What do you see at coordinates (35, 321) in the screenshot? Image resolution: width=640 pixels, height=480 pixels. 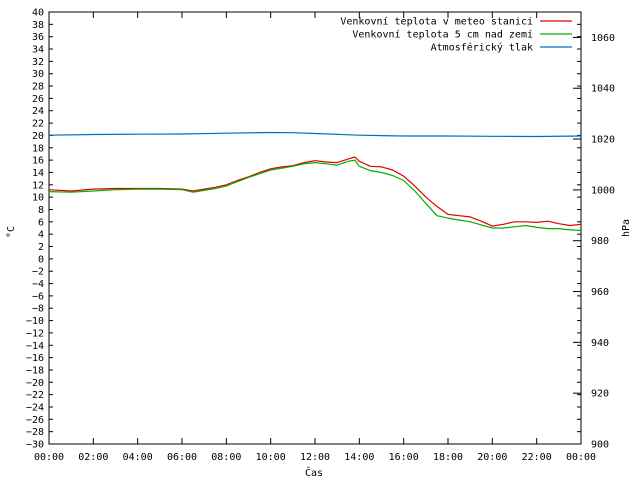 I see `y-tick-label: −10` at bounding box center [35, 321].